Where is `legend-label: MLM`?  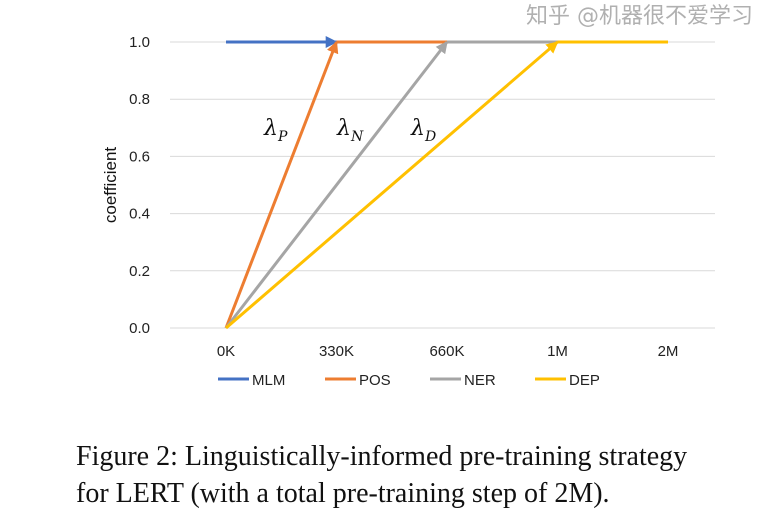
legend-label: MLM is located at coordinates (268, 380).